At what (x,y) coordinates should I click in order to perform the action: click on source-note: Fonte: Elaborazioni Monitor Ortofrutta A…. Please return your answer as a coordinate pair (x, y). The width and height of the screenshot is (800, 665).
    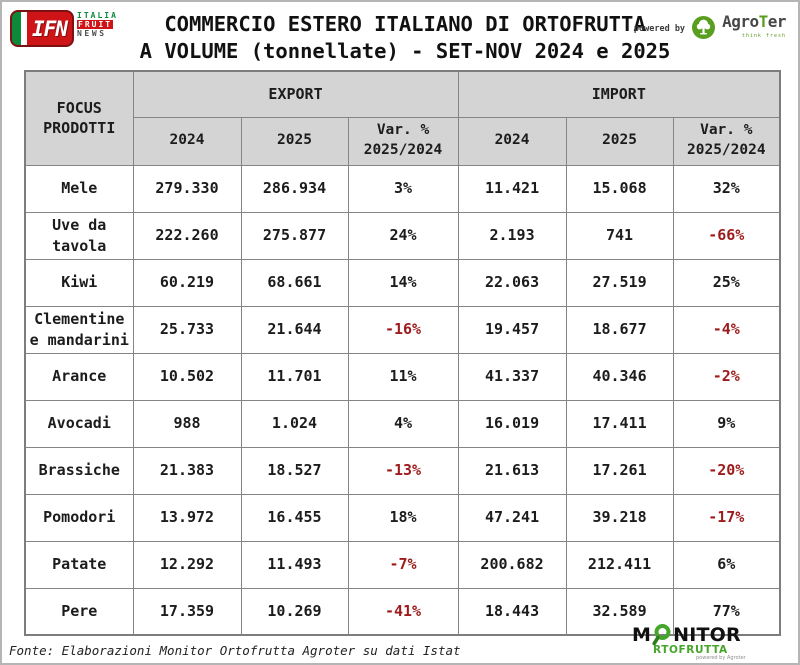
    Looking at the image, I should click on (235, 650).